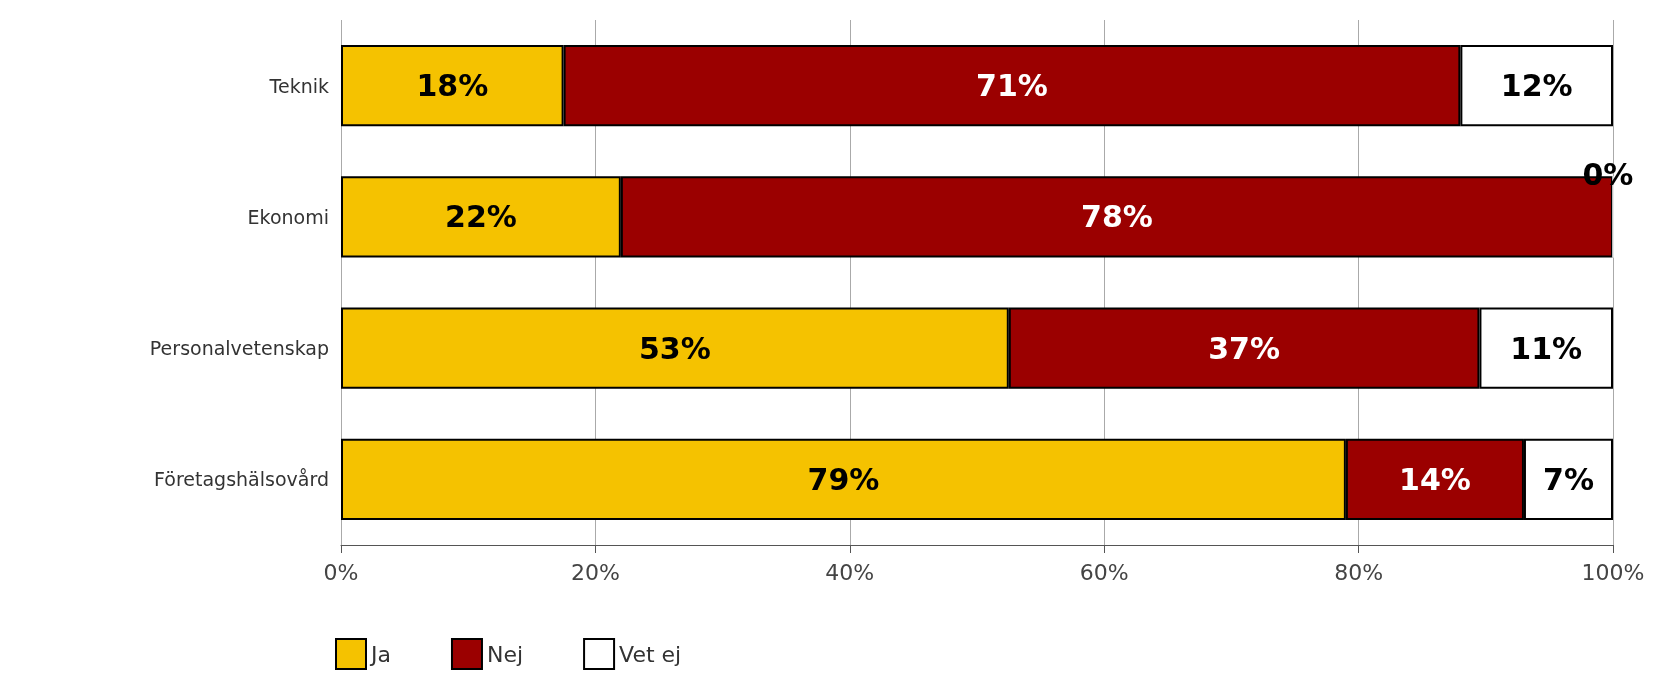  Describe the element at coordinates (298, 85) in the screenshot. I see `y-tick-label: Teknik` at that location.